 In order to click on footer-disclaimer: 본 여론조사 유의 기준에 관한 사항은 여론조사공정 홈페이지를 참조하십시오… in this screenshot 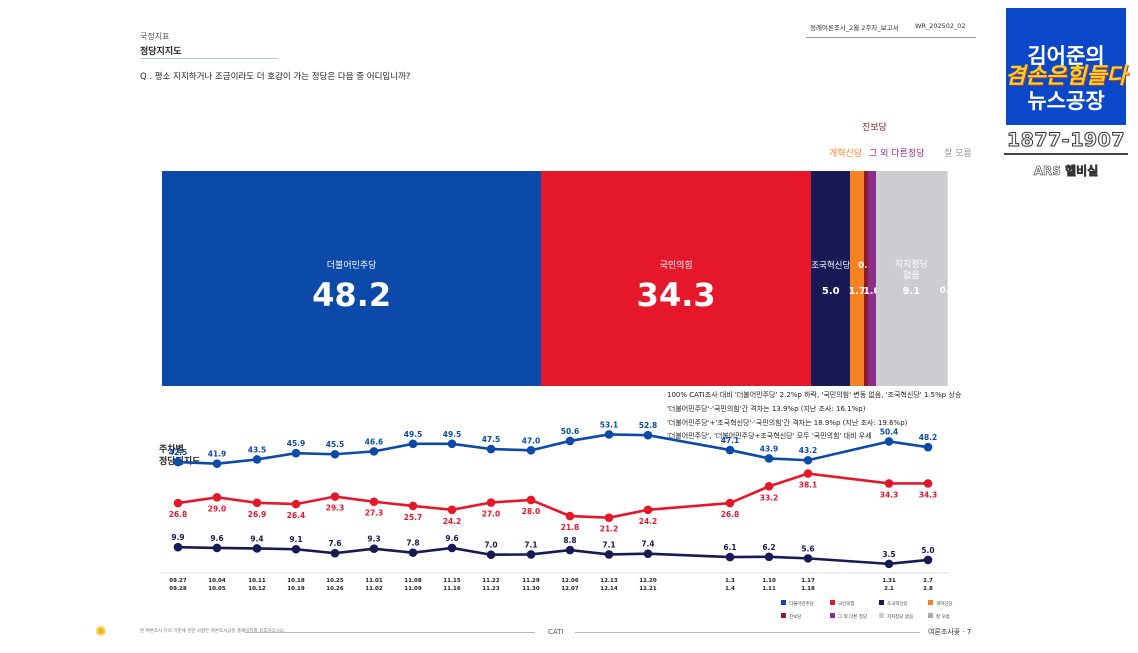, I will do `click(213, 631)`.